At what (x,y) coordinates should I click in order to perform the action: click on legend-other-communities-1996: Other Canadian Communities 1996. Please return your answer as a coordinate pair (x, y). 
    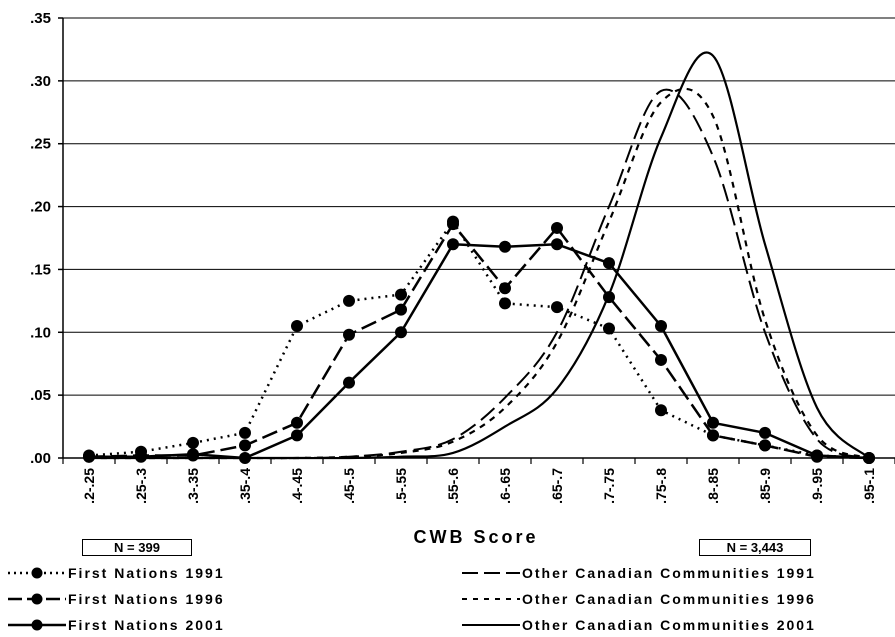
    Looking at the image, I should click on (638, 599).